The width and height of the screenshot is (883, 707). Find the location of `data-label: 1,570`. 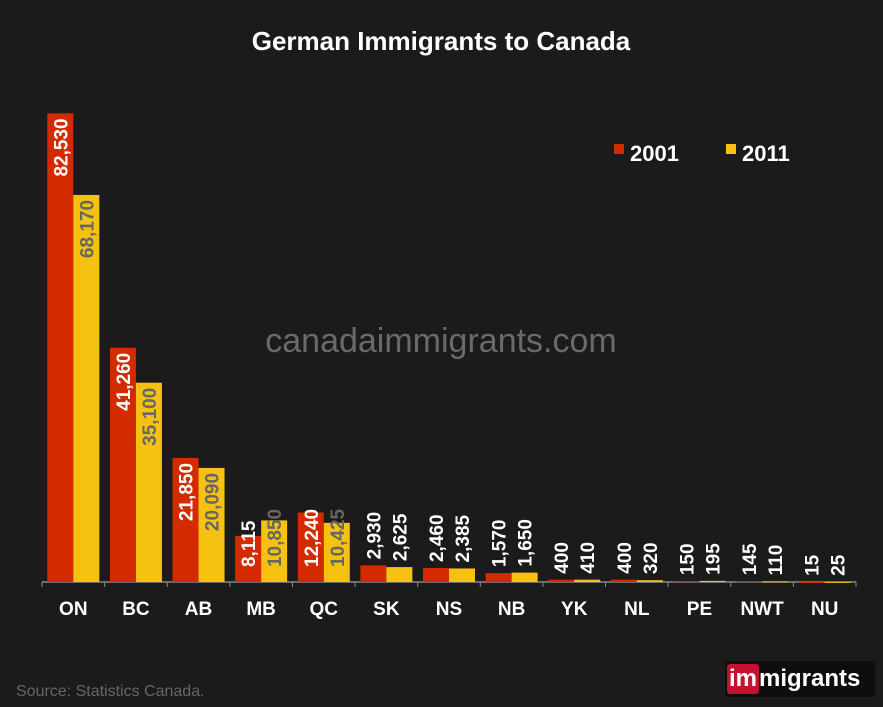

data-label: 1,570 is located at coordinates (500, 544).